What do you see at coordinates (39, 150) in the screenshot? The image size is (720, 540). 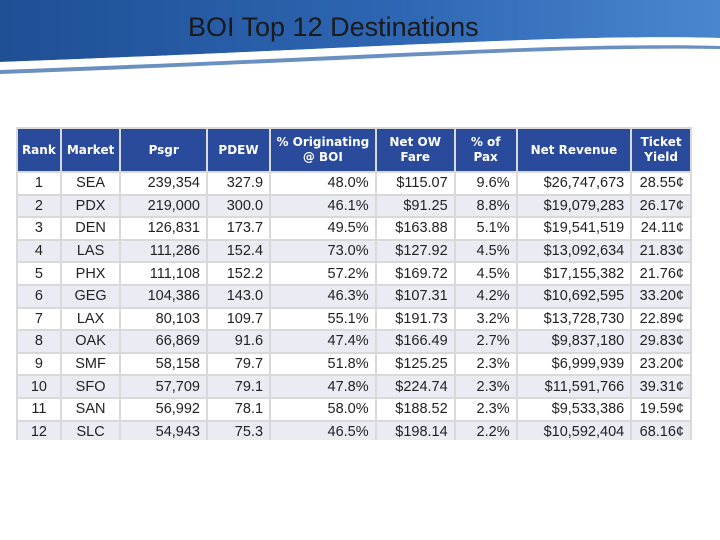 I see `column-header: Rank` at bounding box center [39, 150].